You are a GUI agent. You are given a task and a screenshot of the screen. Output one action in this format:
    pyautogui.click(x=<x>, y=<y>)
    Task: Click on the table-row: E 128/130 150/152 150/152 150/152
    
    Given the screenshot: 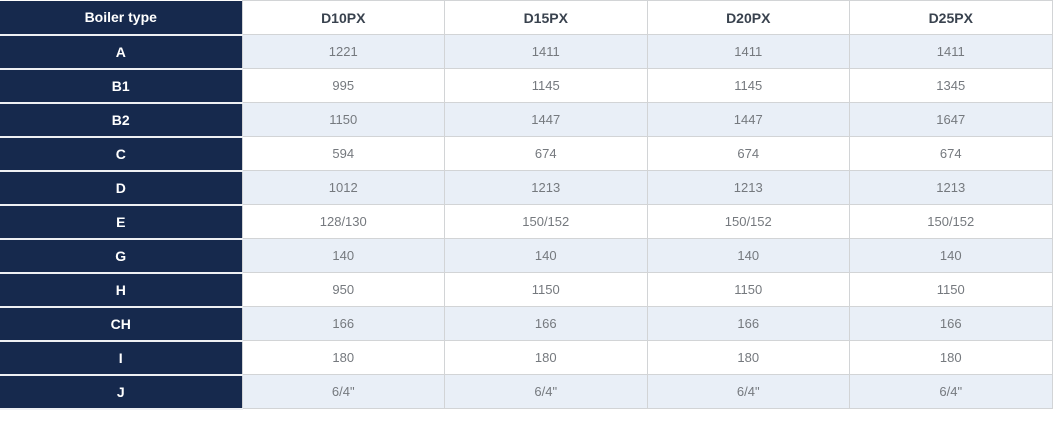 What is the action you would take?
    pyautogui.click(x=526, y=222)
    